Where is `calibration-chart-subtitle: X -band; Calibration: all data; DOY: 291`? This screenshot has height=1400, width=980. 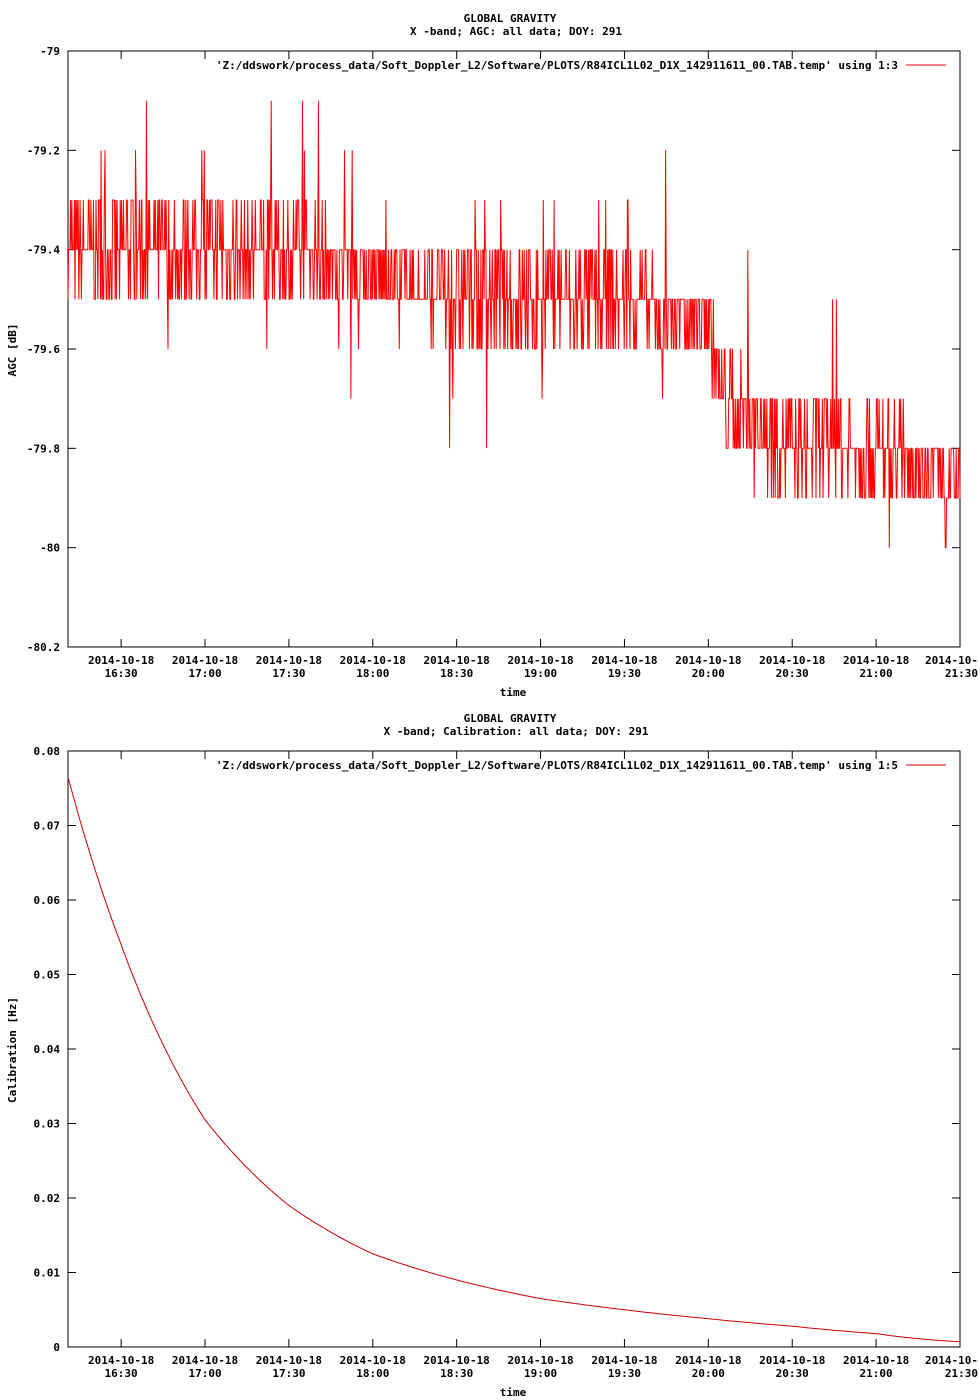
calibration-chart-subtitle: X -band; Calibration: all data; DOY: 291 is located at coordinates (516, 731).